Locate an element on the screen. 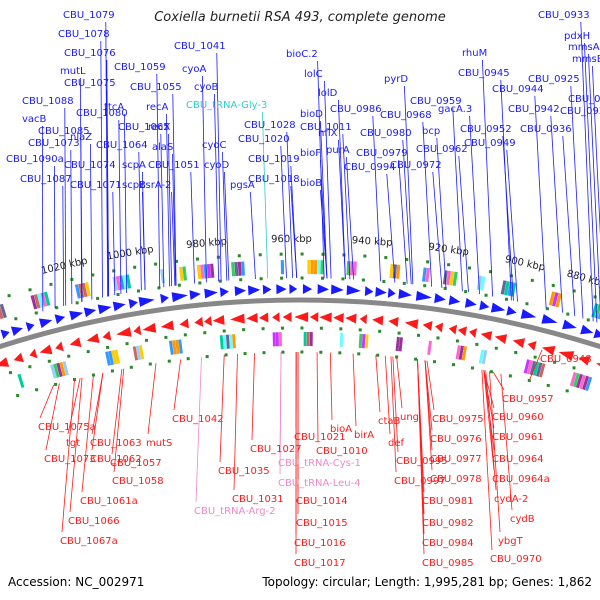  scale-label: 920 kbp is located at coordinates (449, 250).